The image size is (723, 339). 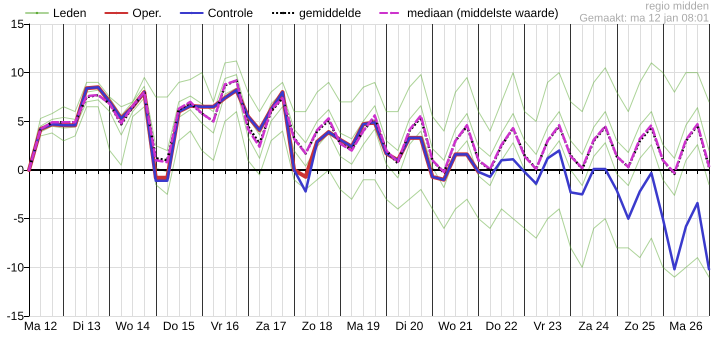 What do you see at coordinates (225, 326) in the screenshot?
I see `x-tick-label: Vr 16` at bounding box center [225, 326].